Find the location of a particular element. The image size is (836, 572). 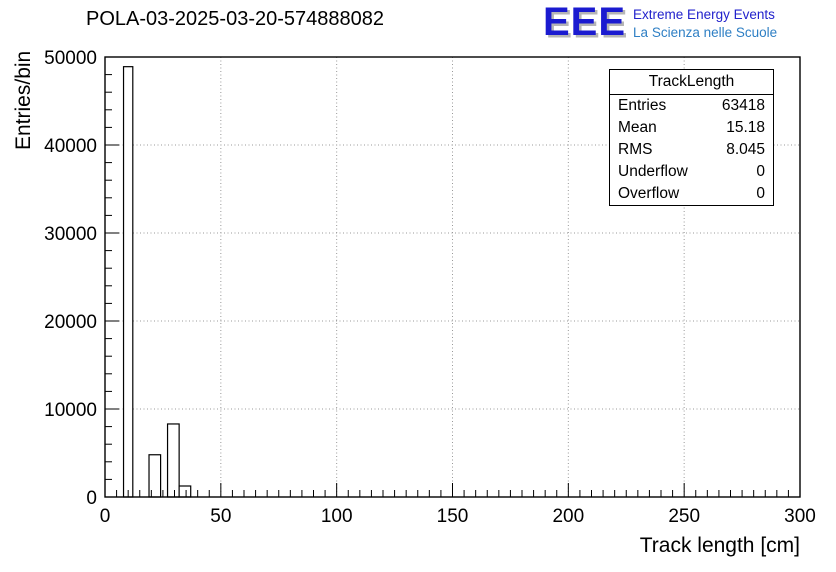

svg-text: 100 is located at coordinates (337, 516).